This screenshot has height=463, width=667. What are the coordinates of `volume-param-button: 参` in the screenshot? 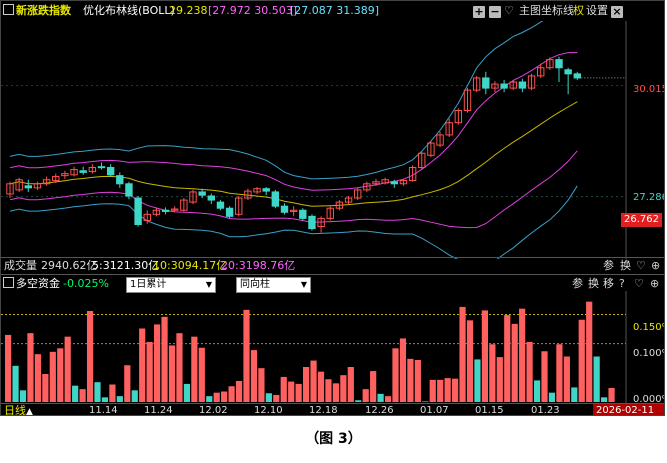 It's located at (608, 265).